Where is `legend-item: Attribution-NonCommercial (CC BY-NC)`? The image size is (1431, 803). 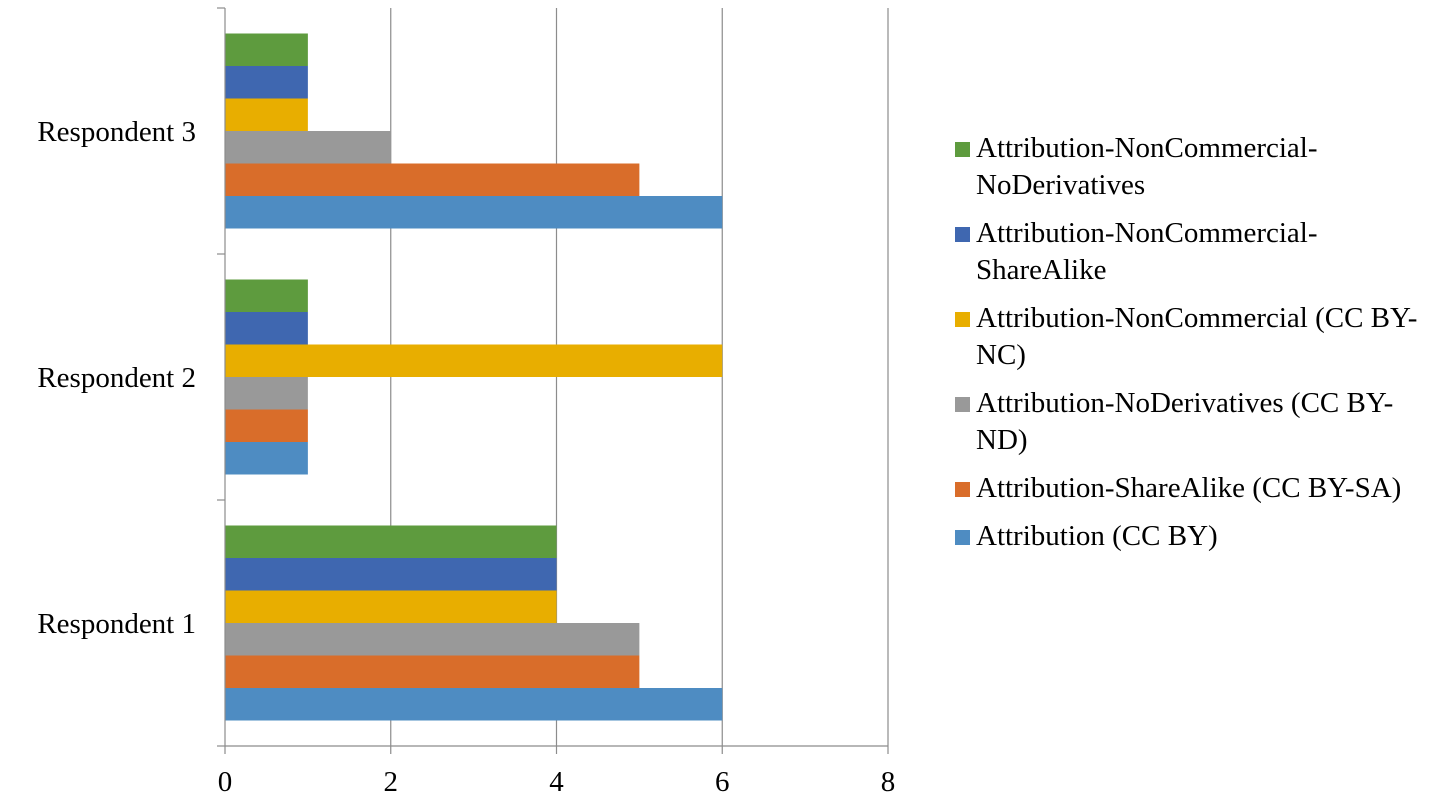 legend-item: Attribution-NonCommercial (CC BY-NC) is located at coordinates (1185, 337).